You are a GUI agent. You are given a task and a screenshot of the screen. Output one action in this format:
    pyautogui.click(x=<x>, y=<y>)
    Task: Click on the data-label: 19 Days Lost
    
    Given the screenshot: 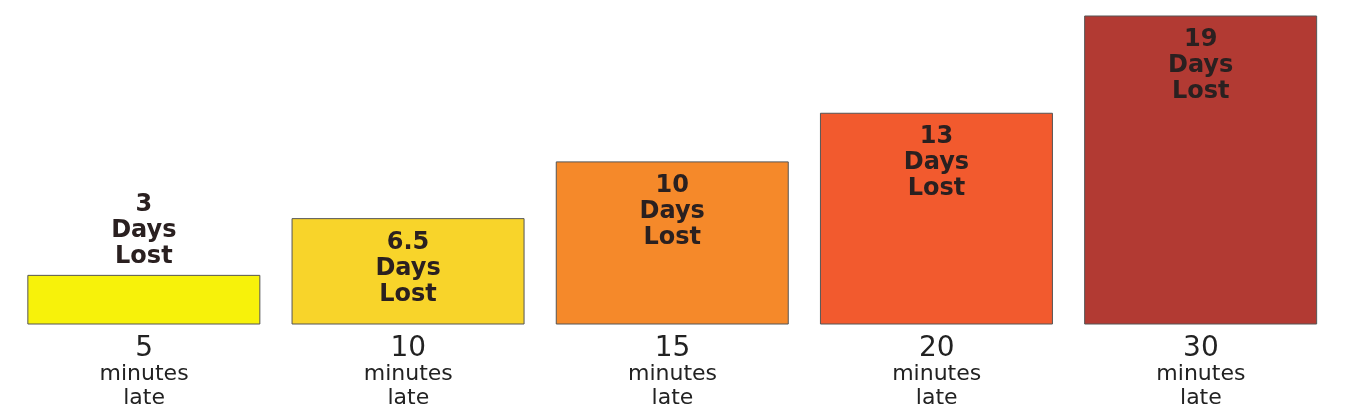 What is the action you would take?
    pyautogui.click(x=1201, y=64)
    